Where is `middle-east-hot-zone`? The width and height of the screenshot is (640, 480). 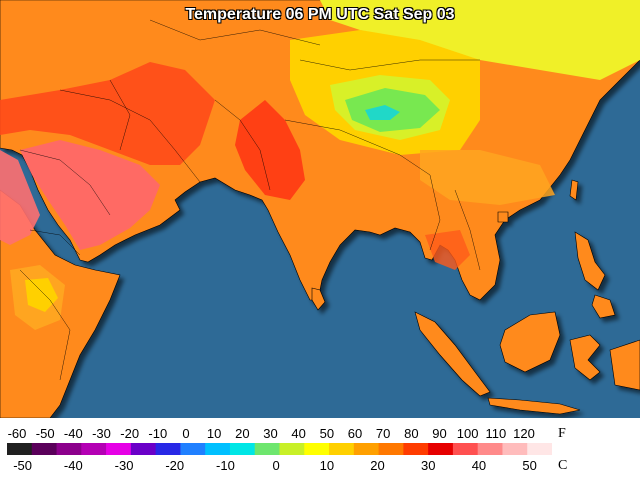
middle-east-hot-zone is located at coordinates (107, 113).